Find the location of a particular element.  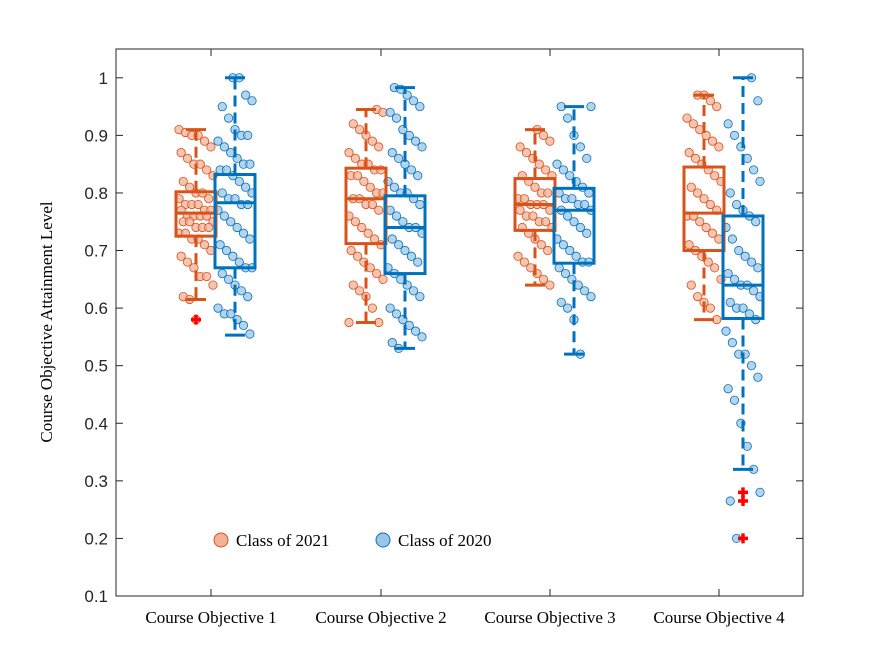

y-tick-label: 0.5 is located at coordinates (96, 366).